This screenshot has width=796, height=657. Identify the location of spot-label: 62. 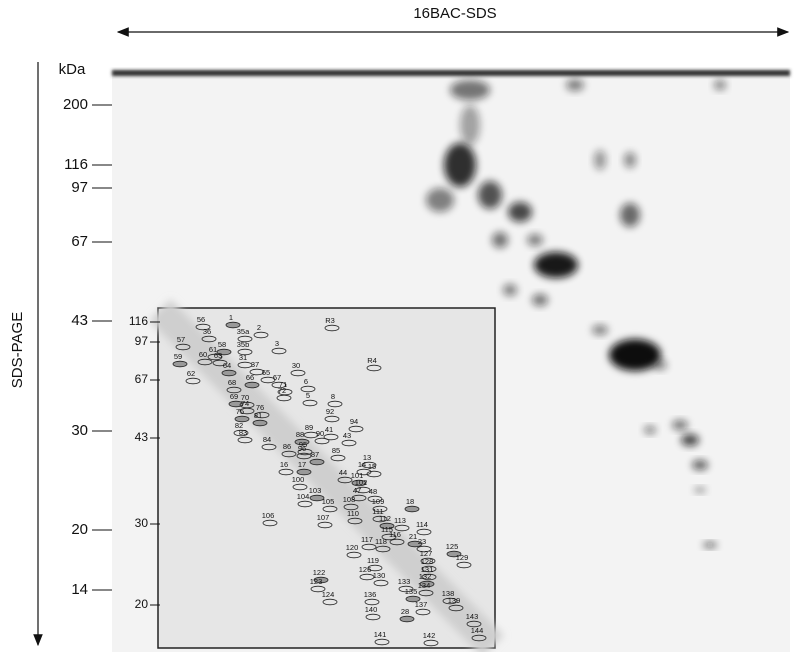
(191, 373).